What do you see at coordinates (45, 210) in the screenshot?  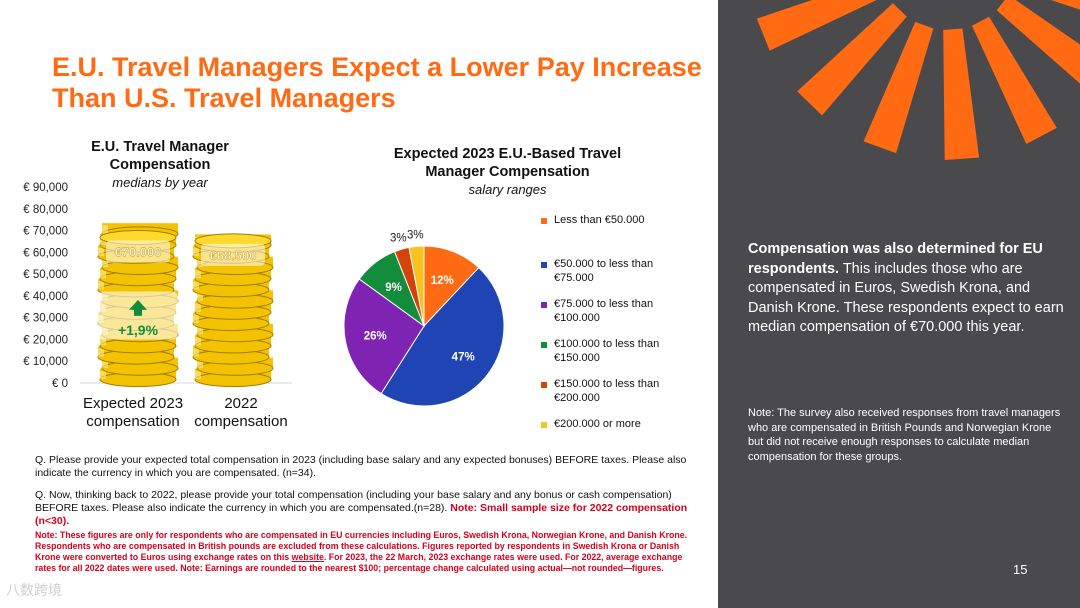 I see `y-tick-label: € 80,000` at bounding box center [45, 210].